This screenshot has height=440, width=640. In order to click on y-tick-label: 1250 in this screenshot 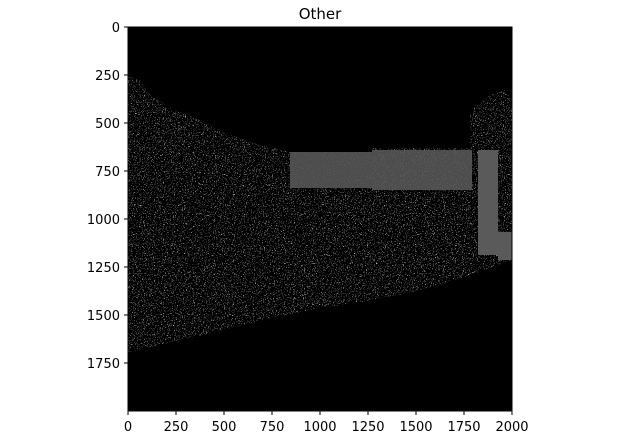, I will do `click(103, 268)`.